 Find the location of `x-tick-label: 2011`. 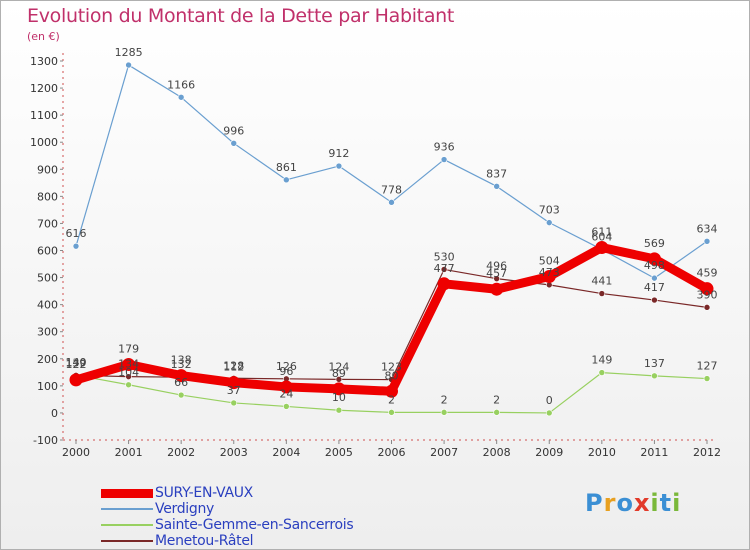

x-tick-label: 2011 is located at coordinates (654, 452).